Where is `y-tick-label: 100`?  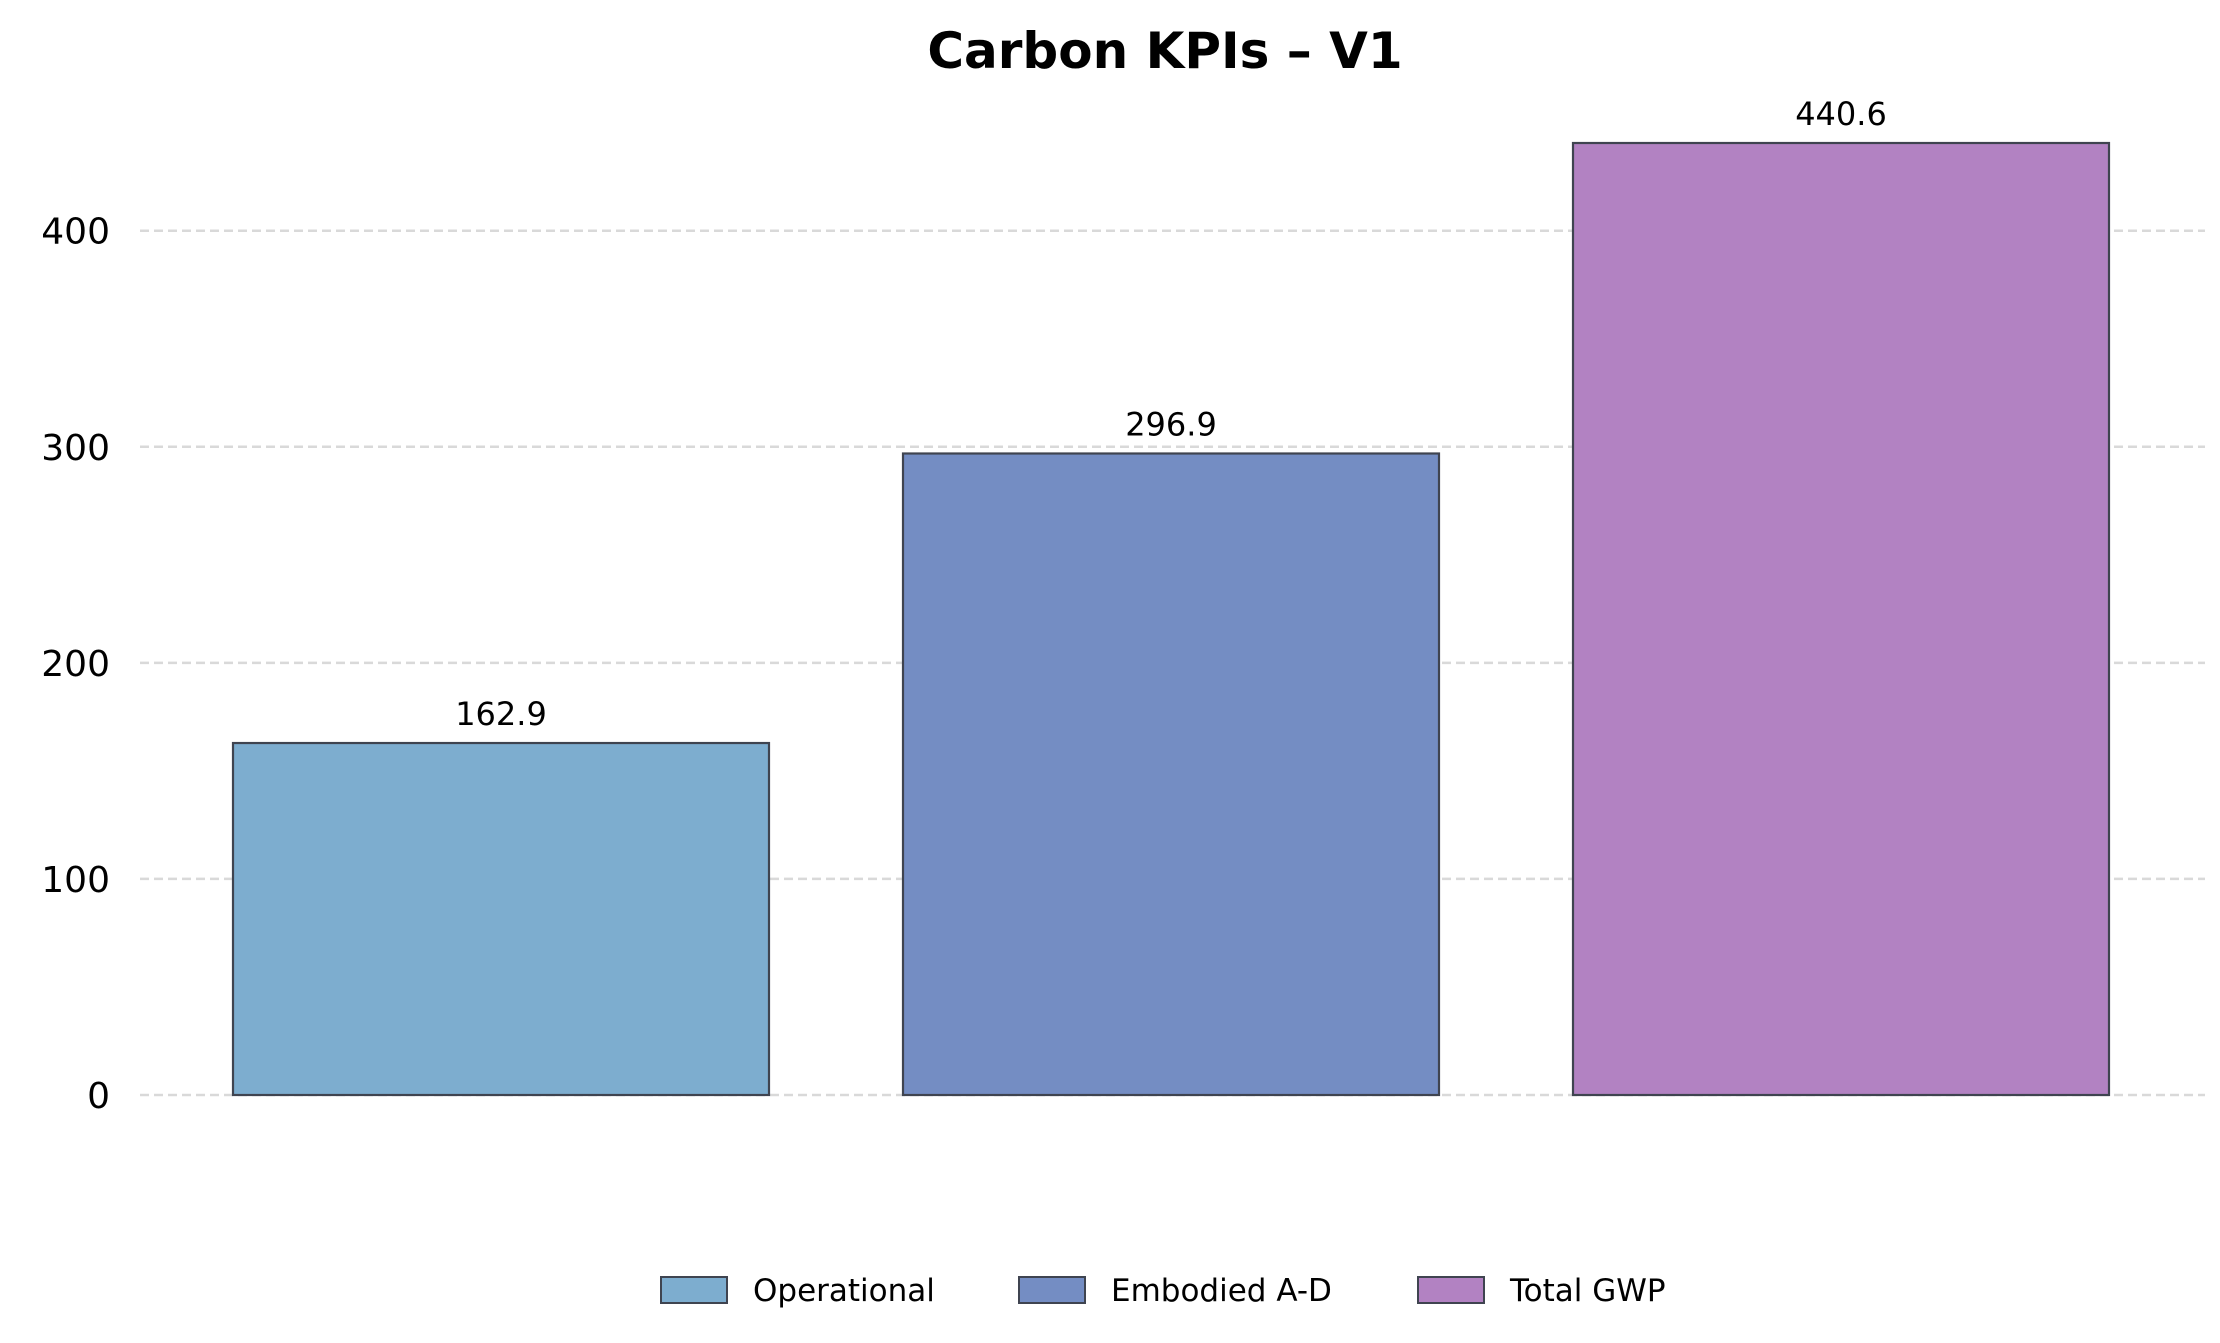 y-tick-label: 100 is located at coordinates (75, 880).